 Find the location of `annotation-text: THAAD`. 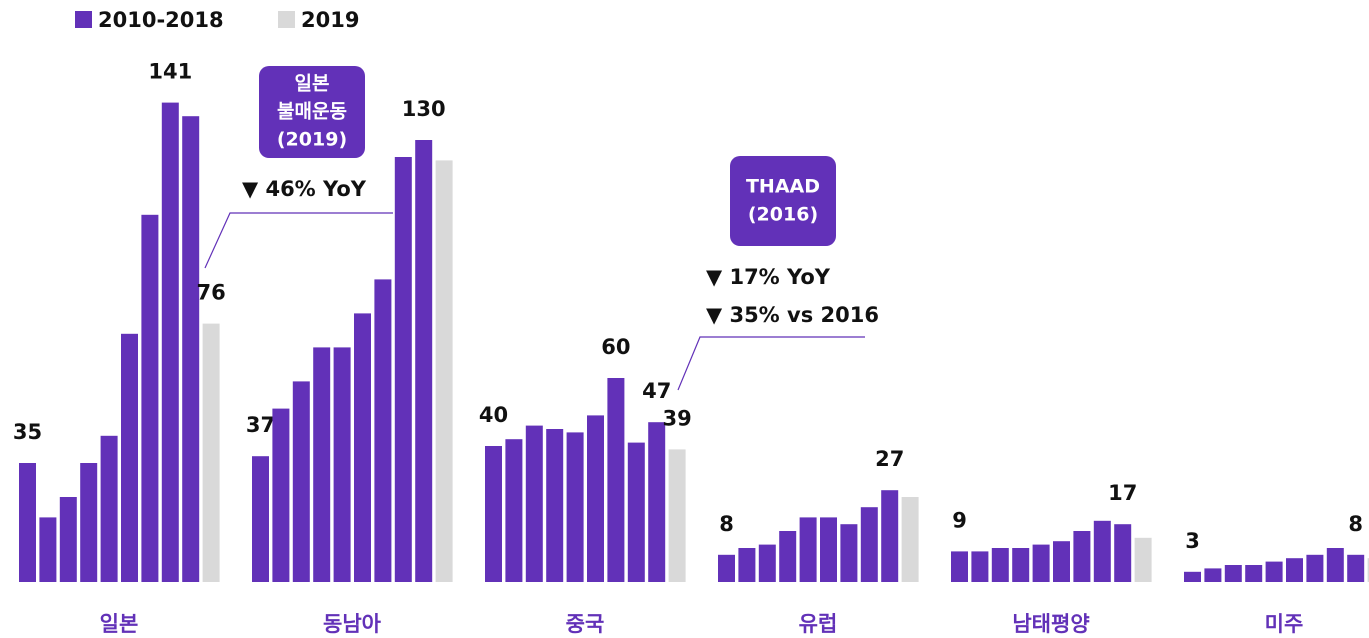

annotation-text: THAAD is located at coordinates (783, 187).